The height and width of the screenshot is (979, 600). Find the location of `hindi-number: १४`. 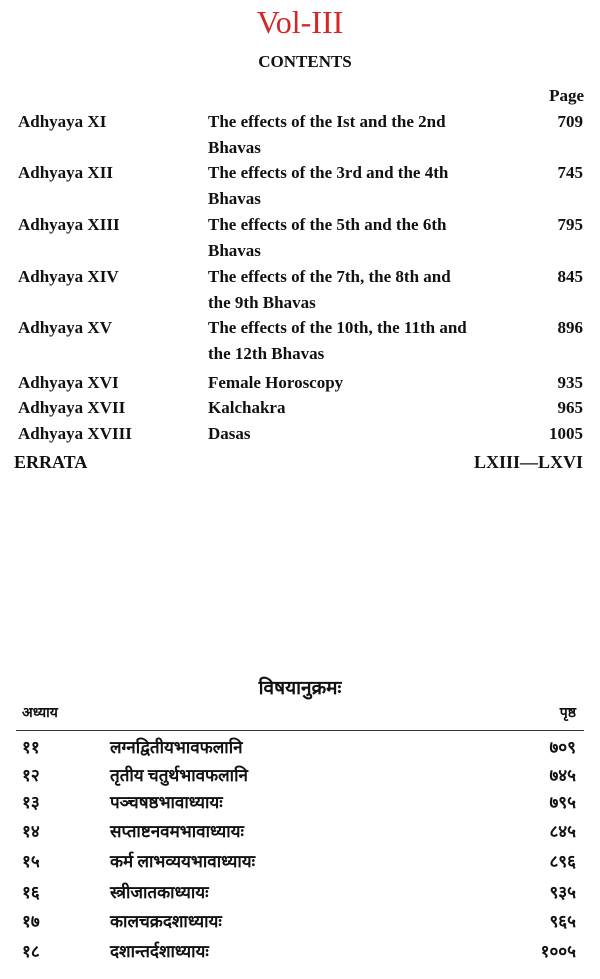

hindi-number: १४ is located at coordinates (31, 831).